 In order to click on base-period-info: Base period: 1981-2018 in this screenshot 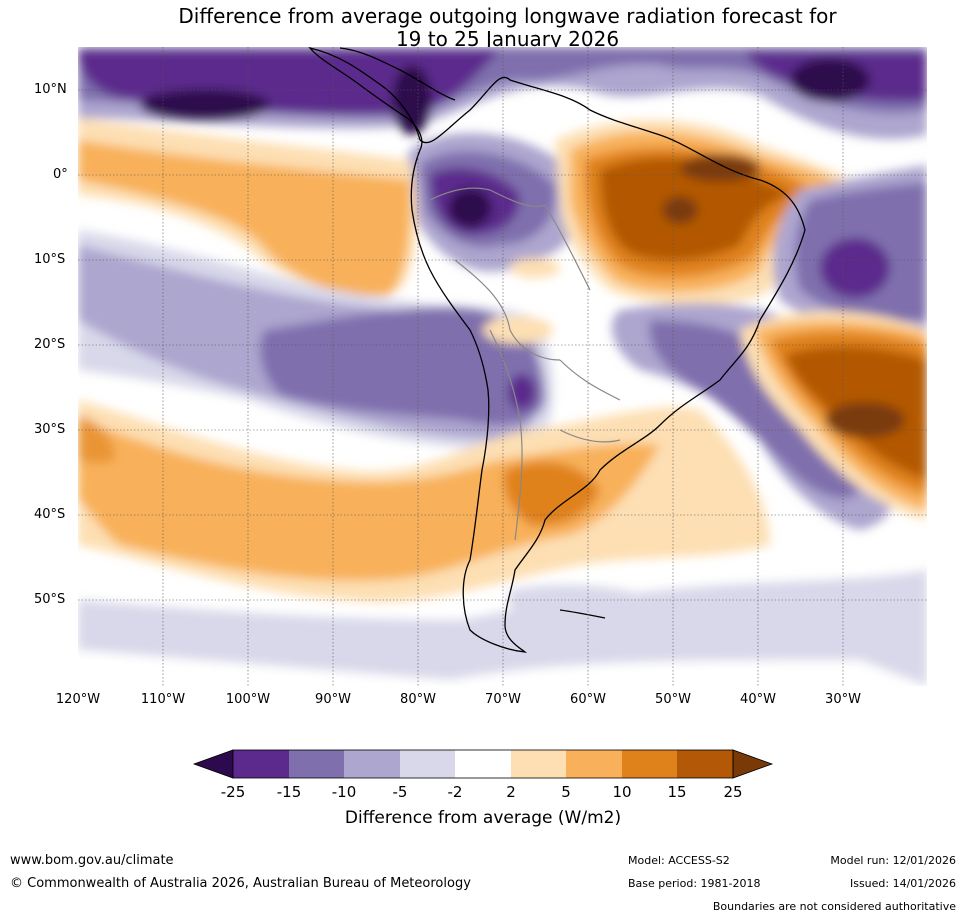, I will do `click(694, 883)`.